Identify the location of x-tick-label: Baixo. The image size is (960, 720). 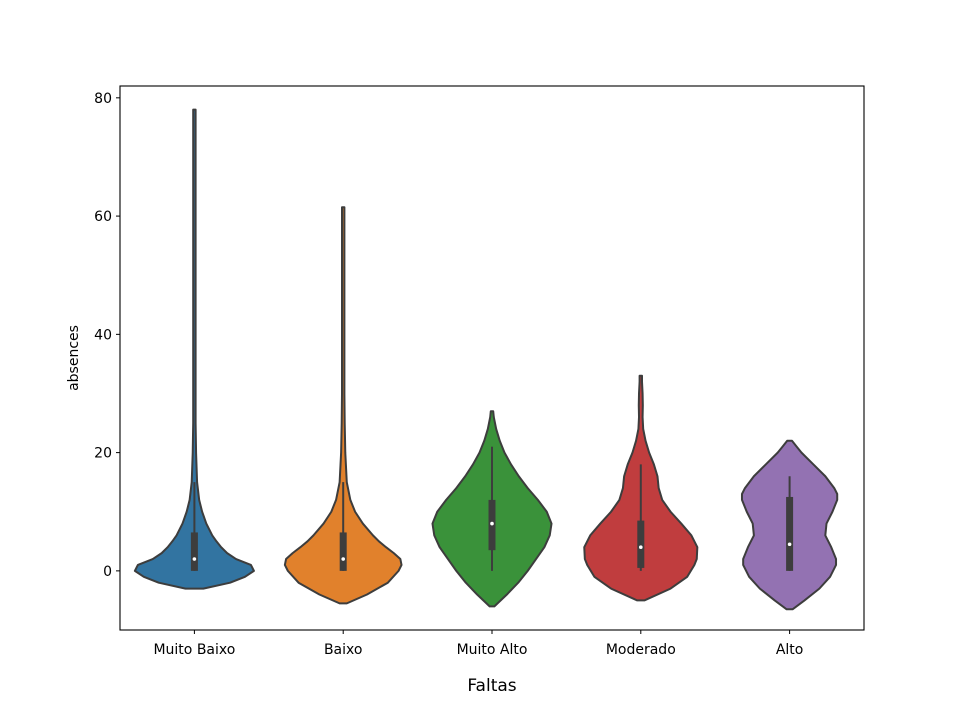
(343, 650).